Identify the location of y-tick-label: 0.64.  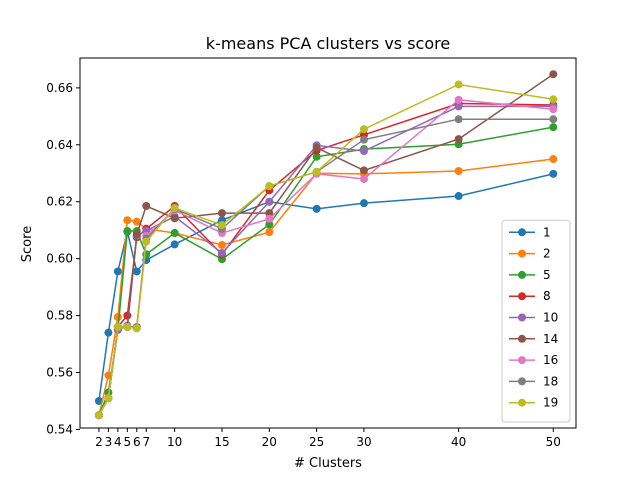
(59, 145).